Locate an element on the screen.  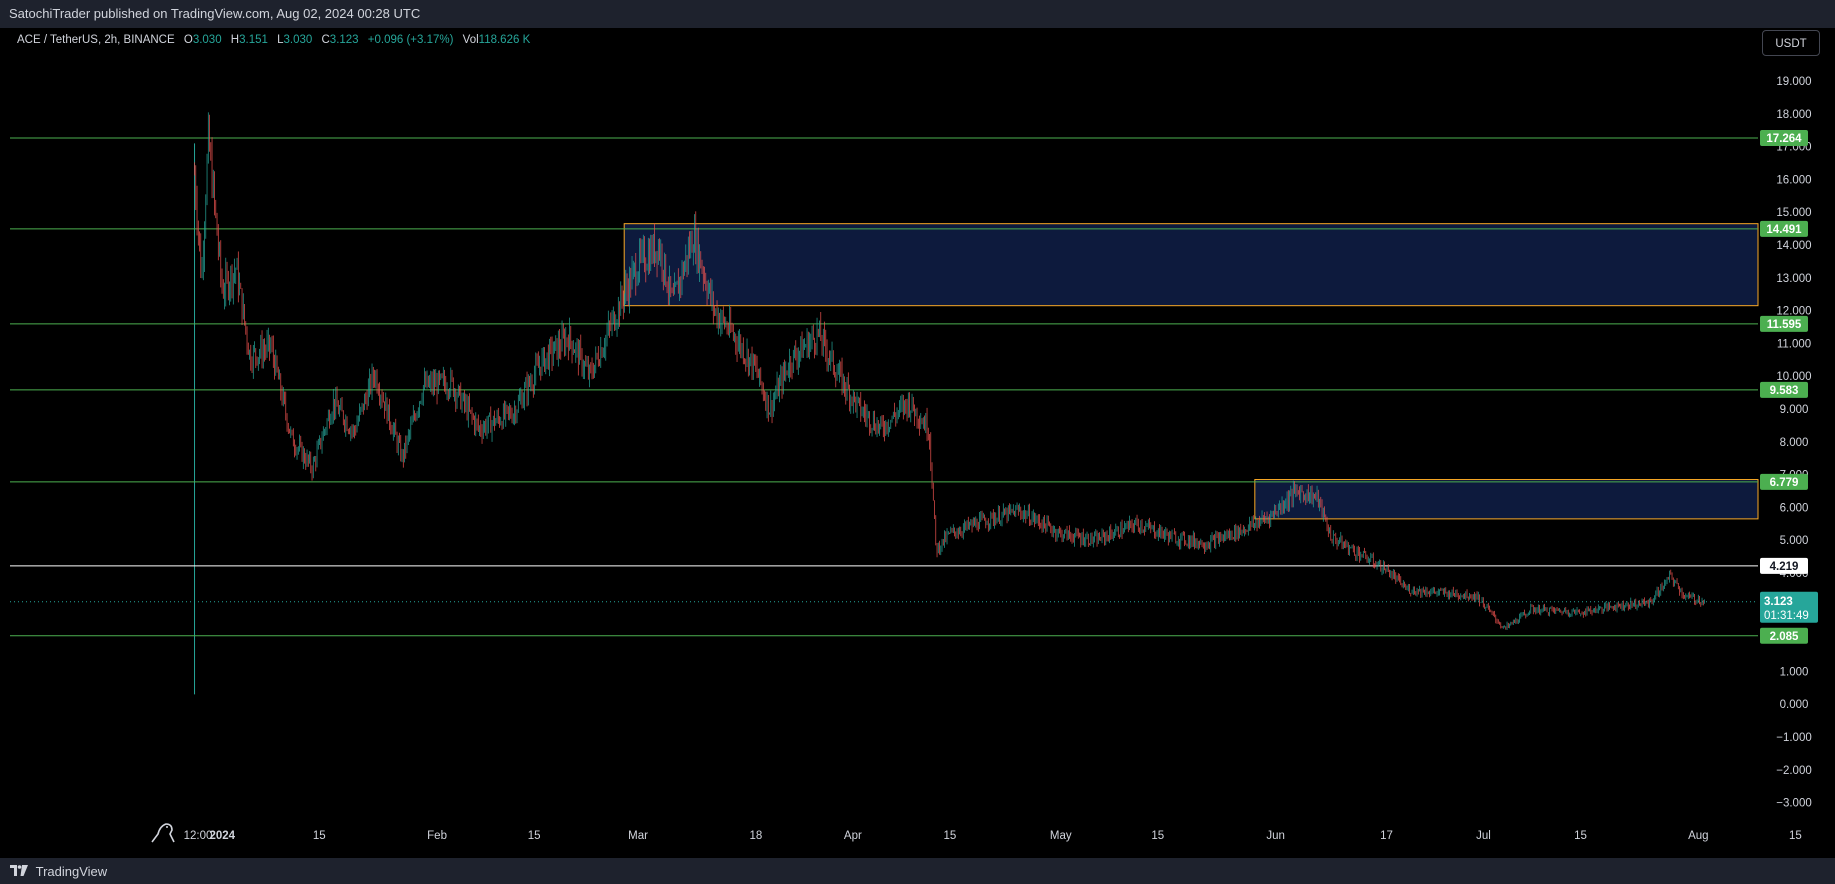
footer-bar: TradingView is located at coordinates (917, 870).